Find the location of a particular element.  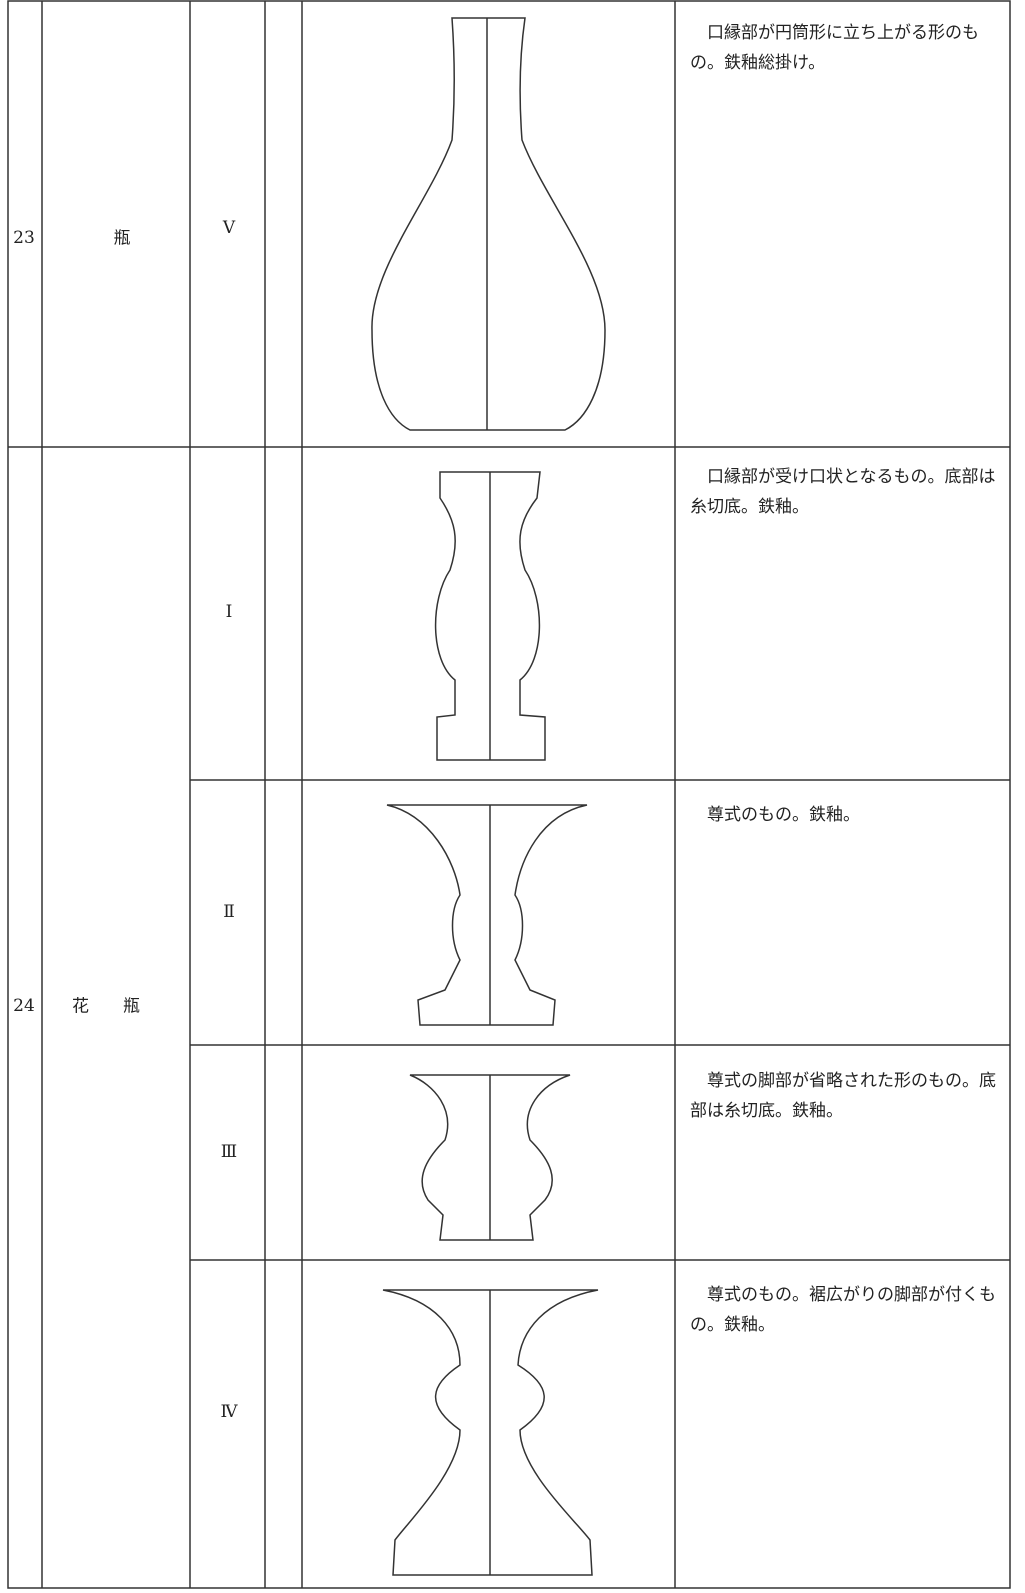

item-type: Ⅳ is located at coordinates (229, 1412).